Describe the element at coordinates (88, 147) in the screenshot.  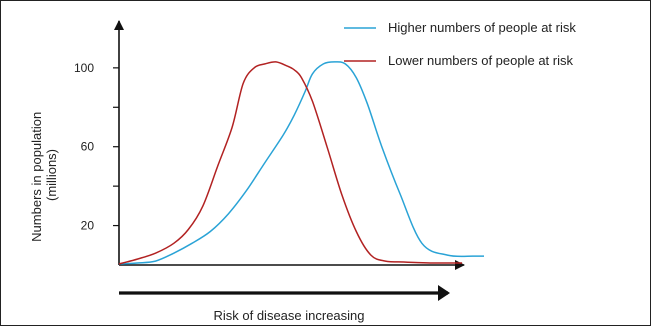
I see `y-tick-label: 60` at that location.